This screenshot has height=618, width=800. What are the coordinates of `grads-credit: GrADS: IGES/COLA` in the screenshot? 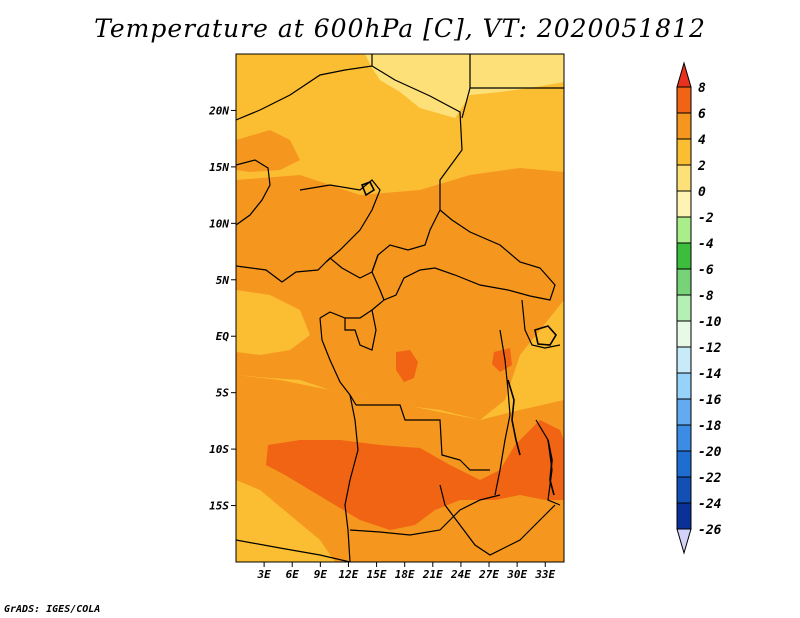 It's located at (52, 609).